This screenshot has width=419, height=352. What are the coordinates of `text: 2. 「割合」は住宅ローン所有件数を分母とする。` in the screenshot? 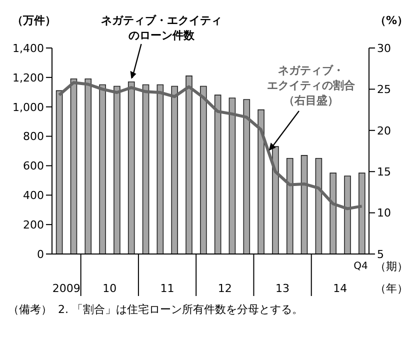 It's located at (180, 309).